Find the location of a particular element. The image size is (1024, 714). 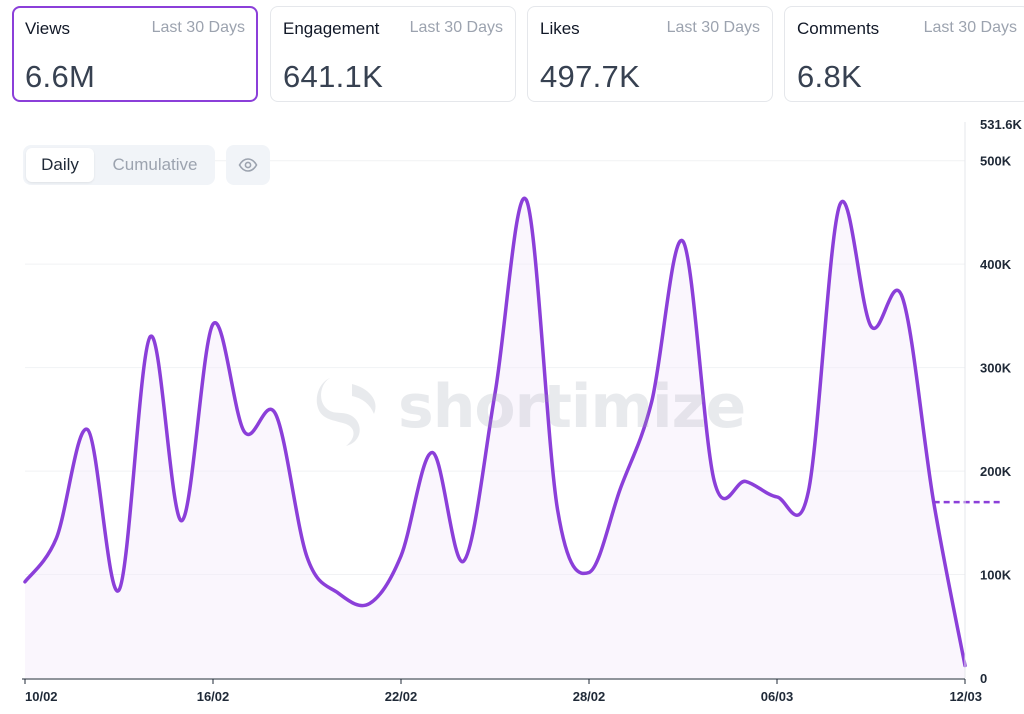

card-title: Views is located at coordinates (48, 28).